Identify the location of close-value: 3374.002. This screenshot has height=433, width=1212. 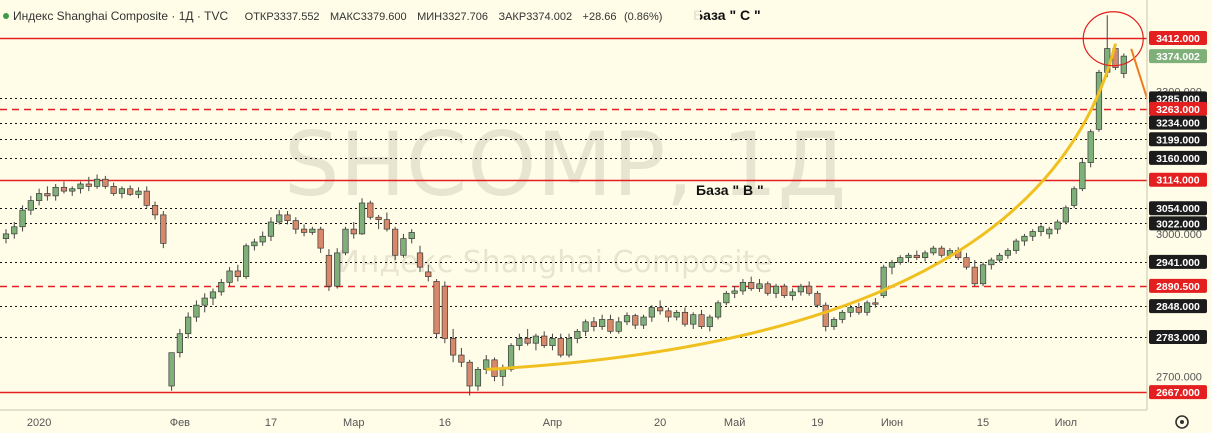
(549, 17).